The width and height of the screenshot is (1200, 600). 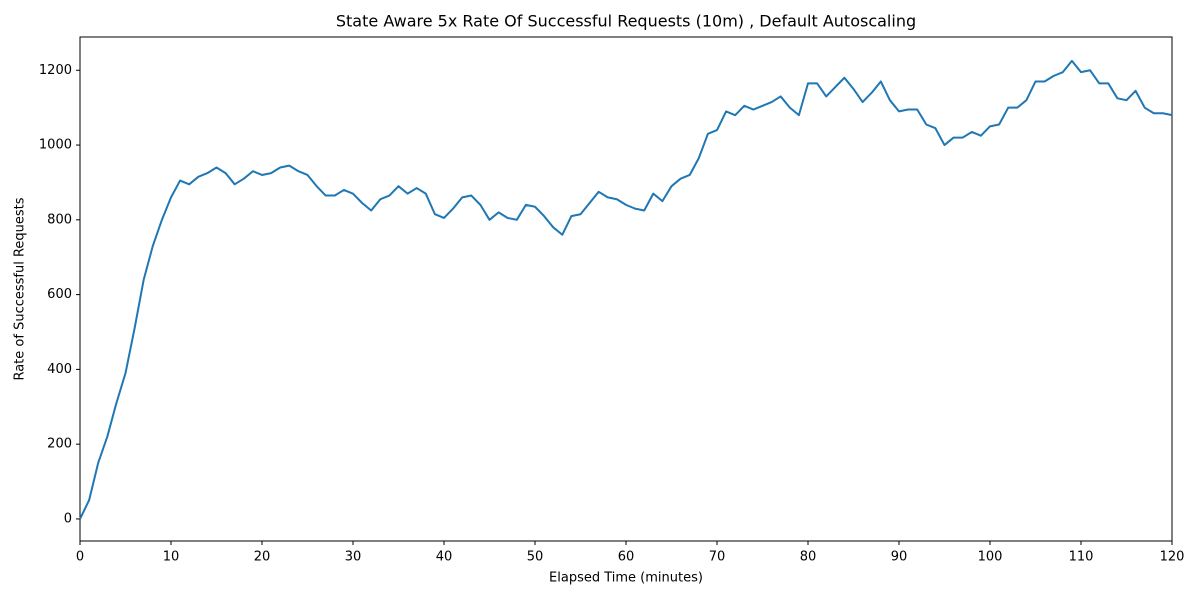 What do you see at coordinates (1081, 557) in the screenshot?
I see `x-tick-label: 110` at bounding box center [1081, 557].